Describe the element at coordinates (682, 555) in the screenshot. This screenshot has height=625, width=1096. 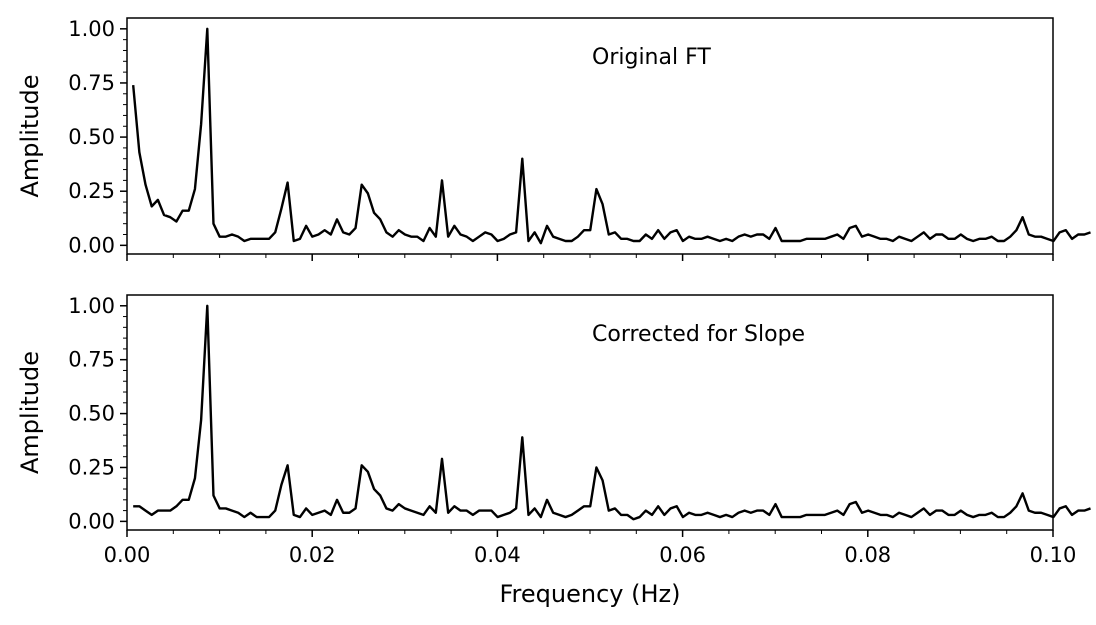
I see `x-tick-label: 0.06` at that location.